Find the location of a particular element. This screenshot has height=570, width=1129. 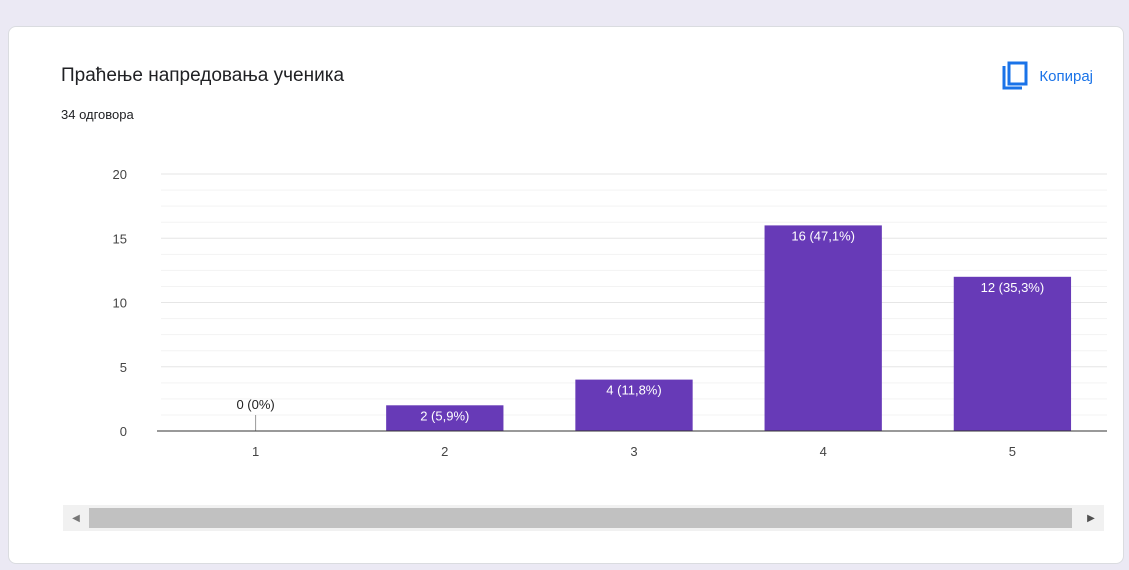

data-label: 2 (5,9%) is located at coordinates (444, 415).